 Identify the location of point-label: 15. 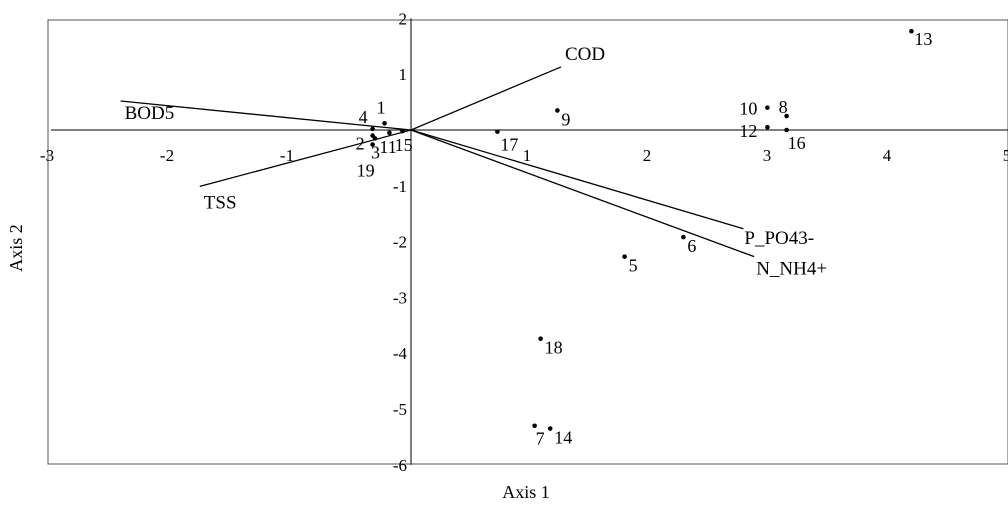
(404, 145).